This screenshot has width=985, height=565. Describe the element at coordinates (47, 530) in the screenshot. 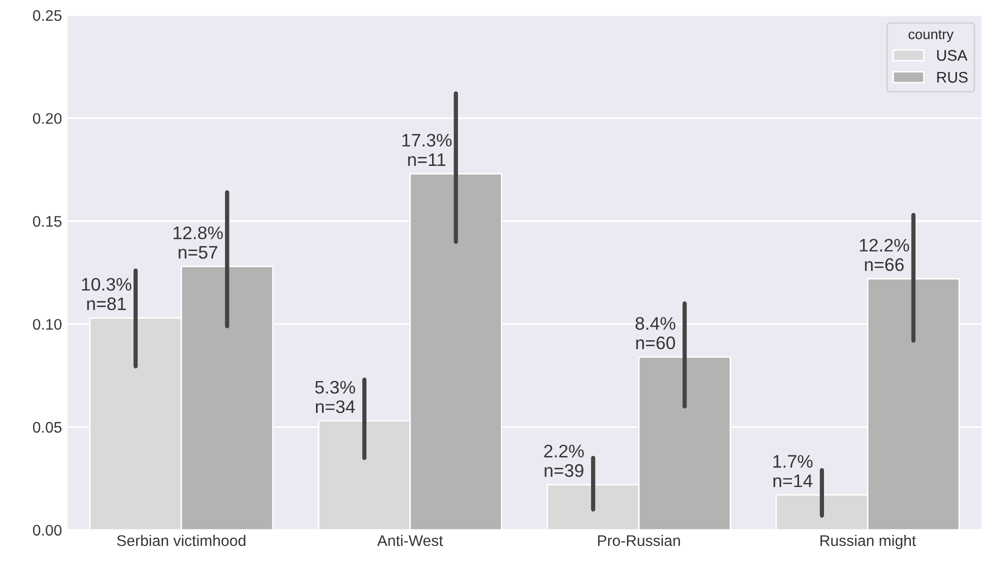

I see `y-tick-label: 0.00` at that location.